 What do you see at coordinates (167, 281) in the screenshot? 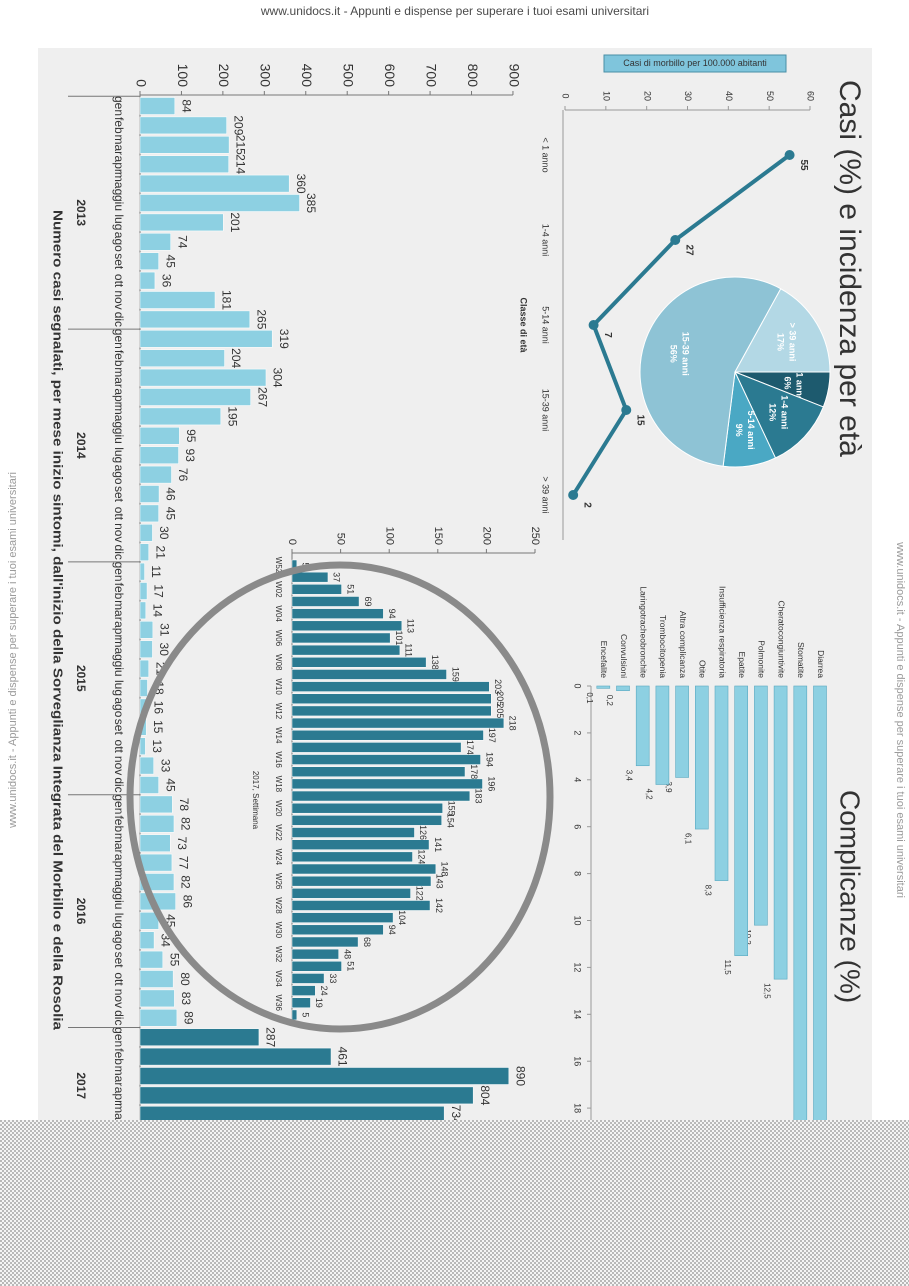
I see `data-label: 36` at bounding box center [167, 281].